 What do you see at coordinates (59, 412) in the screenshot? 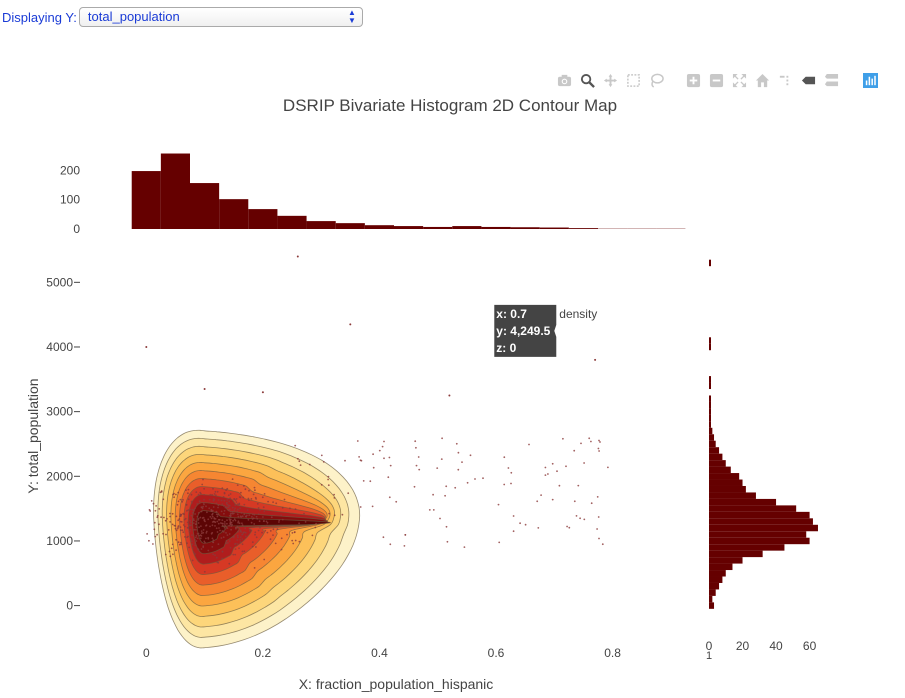
I see `y-tick-label: 3000` at bounding box center [59, 412].